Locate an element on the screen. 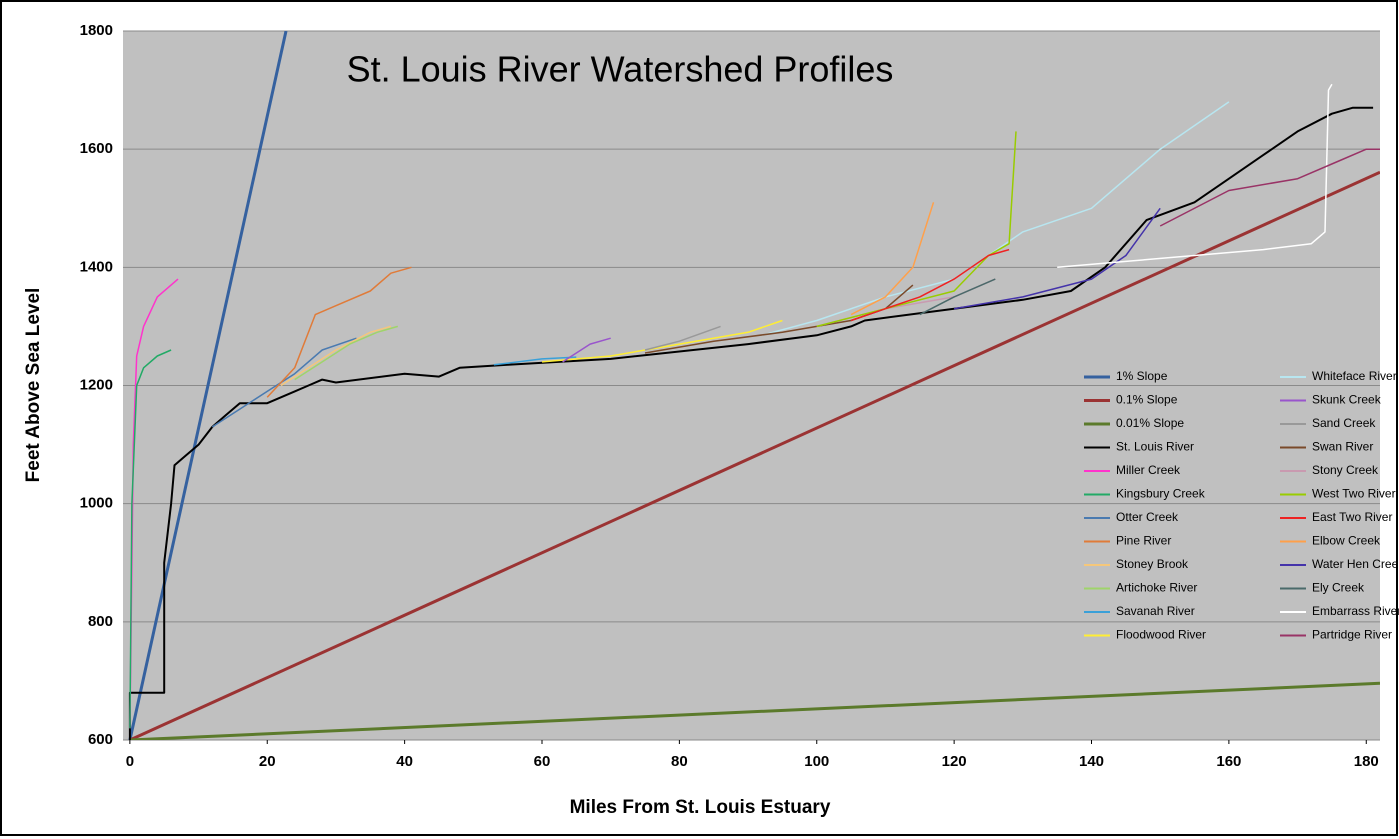 The image size is (1399, 839). y-tick-label: 1200 is located at coordinates (96, 384).